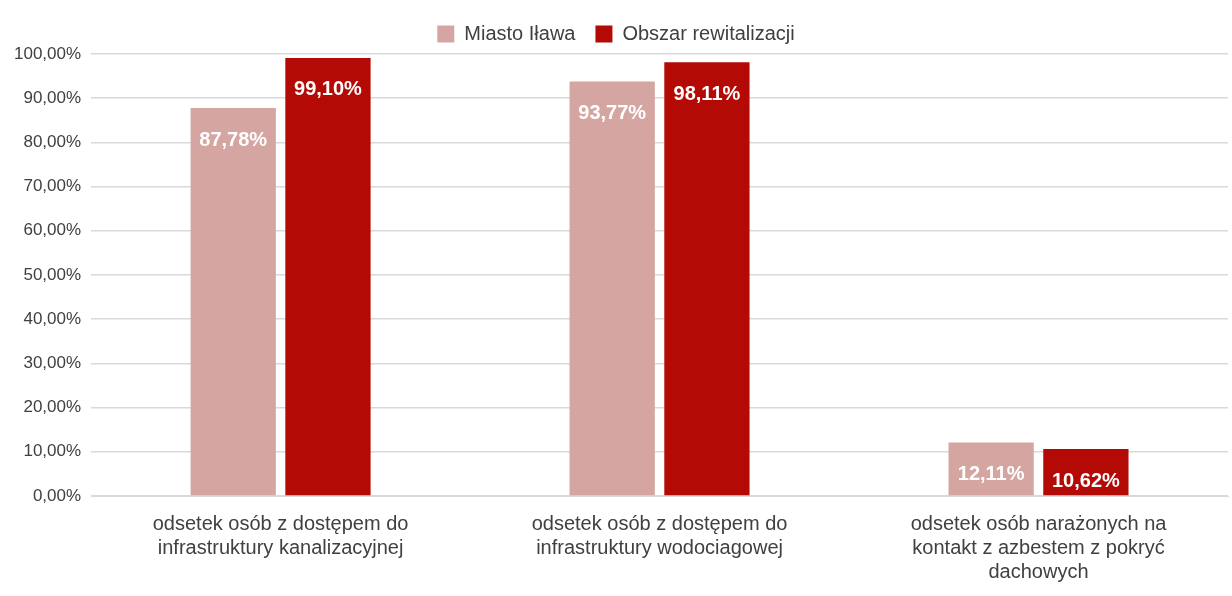  I want to click on legend-label: Obszar rewitalizacji, so click(708, 32).